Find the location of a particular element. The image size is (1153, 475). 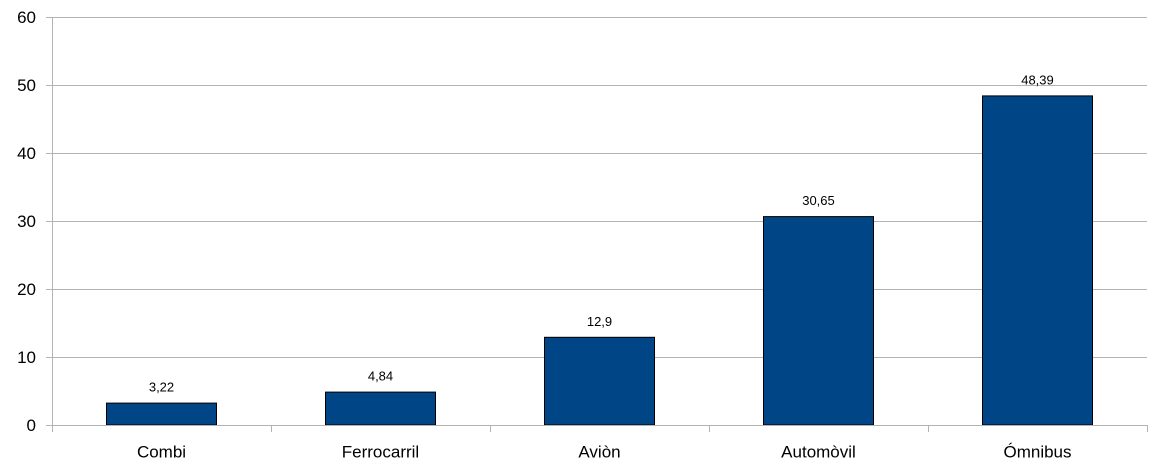

y-tick-label: 40 is located at coordinates (26, 153).